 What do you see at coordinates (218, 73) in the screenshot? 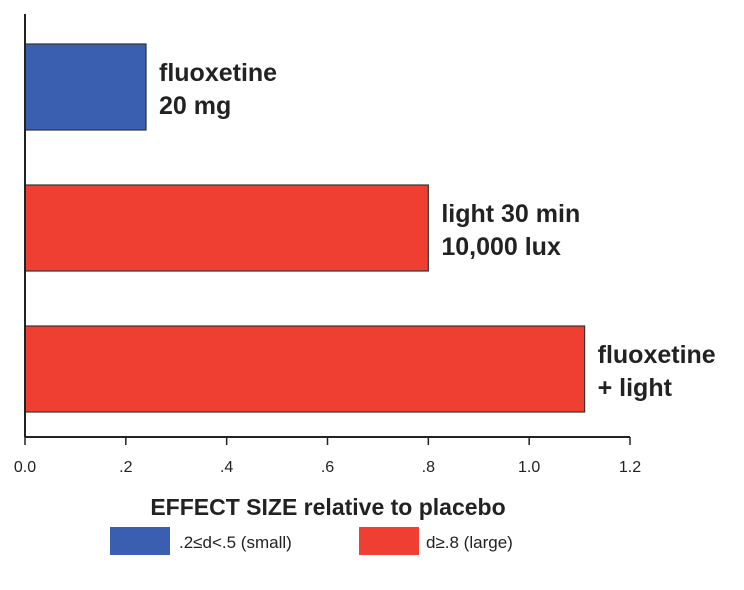
I see `bar-1-label-line-1: fluoxetine` at bounding box center [218, 73].